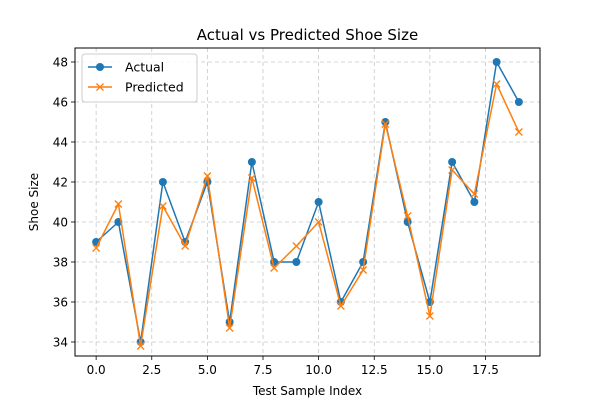  What do you see at coordinates (60, 183) in the screenshot?
I see `y-tick-label: 42` at bounding box center [60, 183].